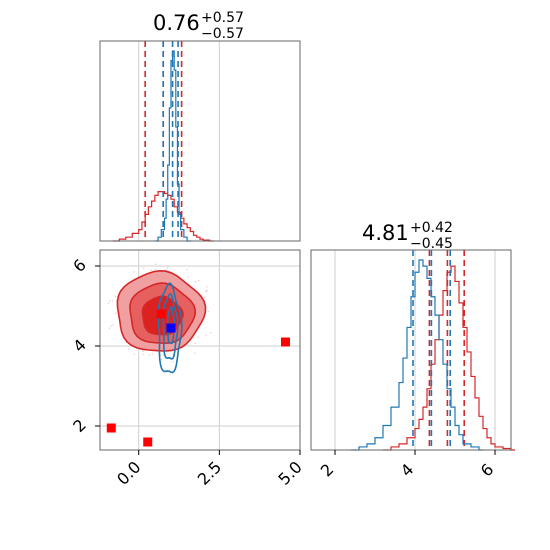  I want to click on joint-ytick-label-1: 4, so click(79, 345).